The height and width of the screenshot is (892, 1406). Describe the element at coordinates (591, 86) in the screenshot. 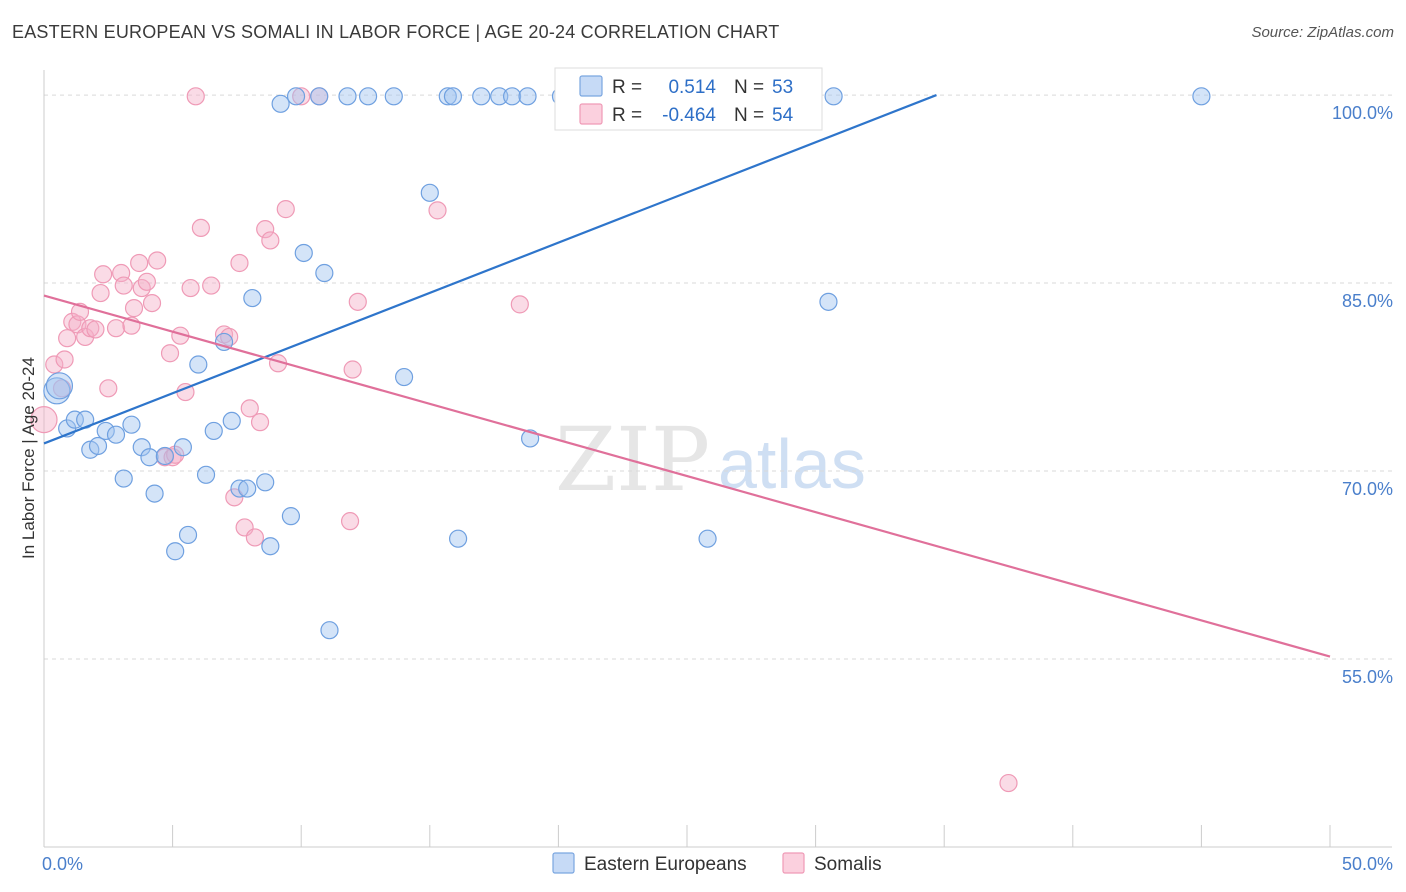

I see `stats-swatch-blue` at that location.